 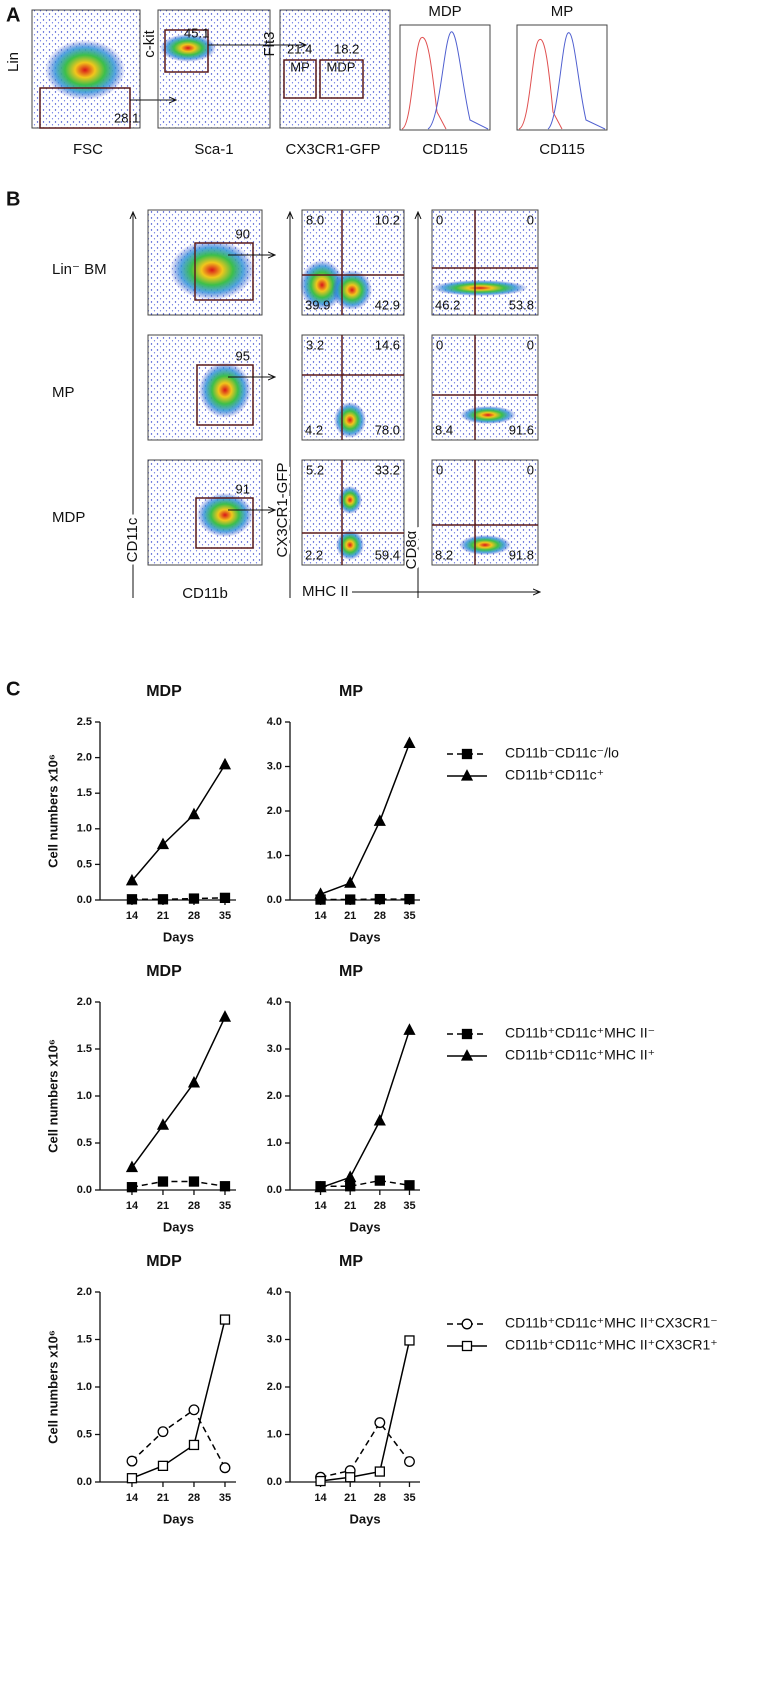 I want to click on quadrant-value: 8.4, so click(x=444, y=429).